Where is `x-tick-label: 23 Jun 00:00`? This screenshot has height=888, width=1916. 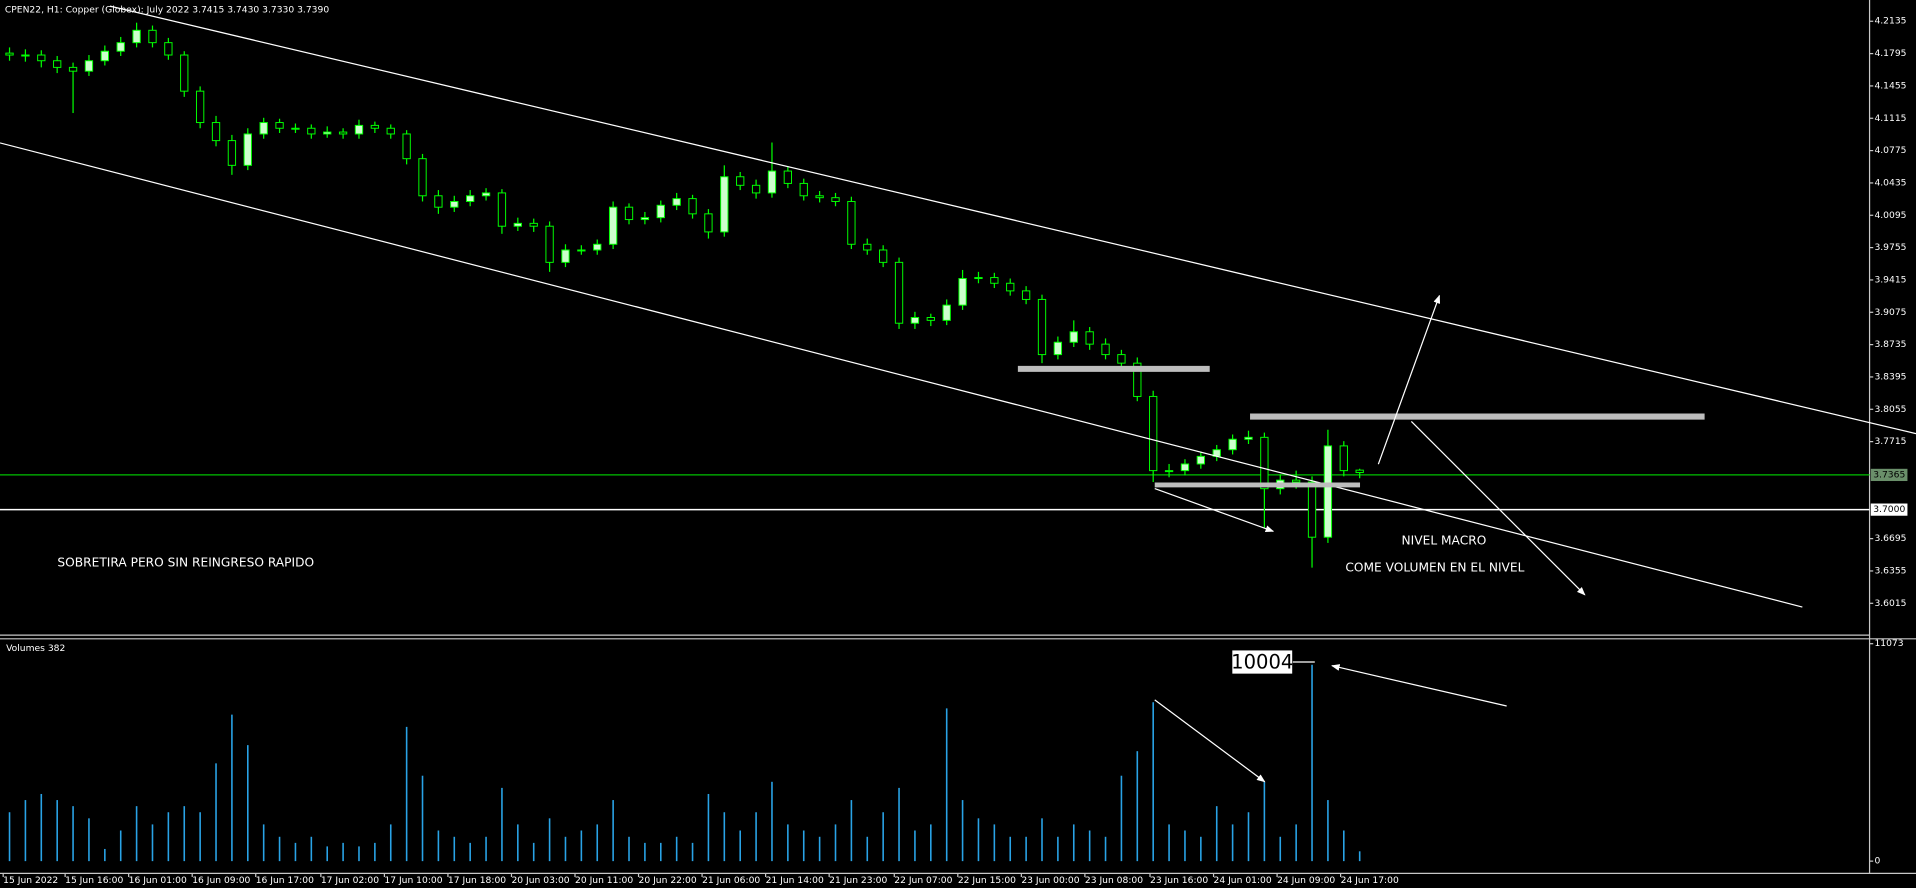 x-tick-label: 23 Jun 00:00 is located at coordinates (1050, 880).